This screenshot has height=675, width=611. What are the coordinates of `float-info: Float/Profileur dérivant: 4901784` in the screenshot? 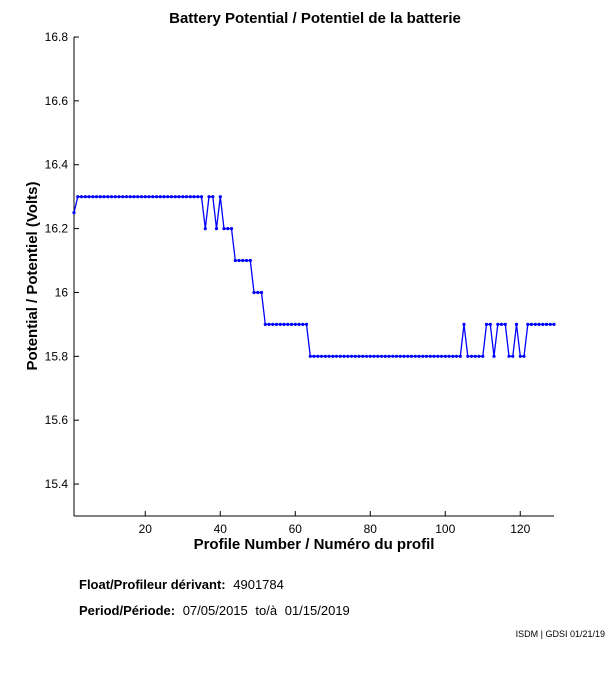 It's located at (181, 584).